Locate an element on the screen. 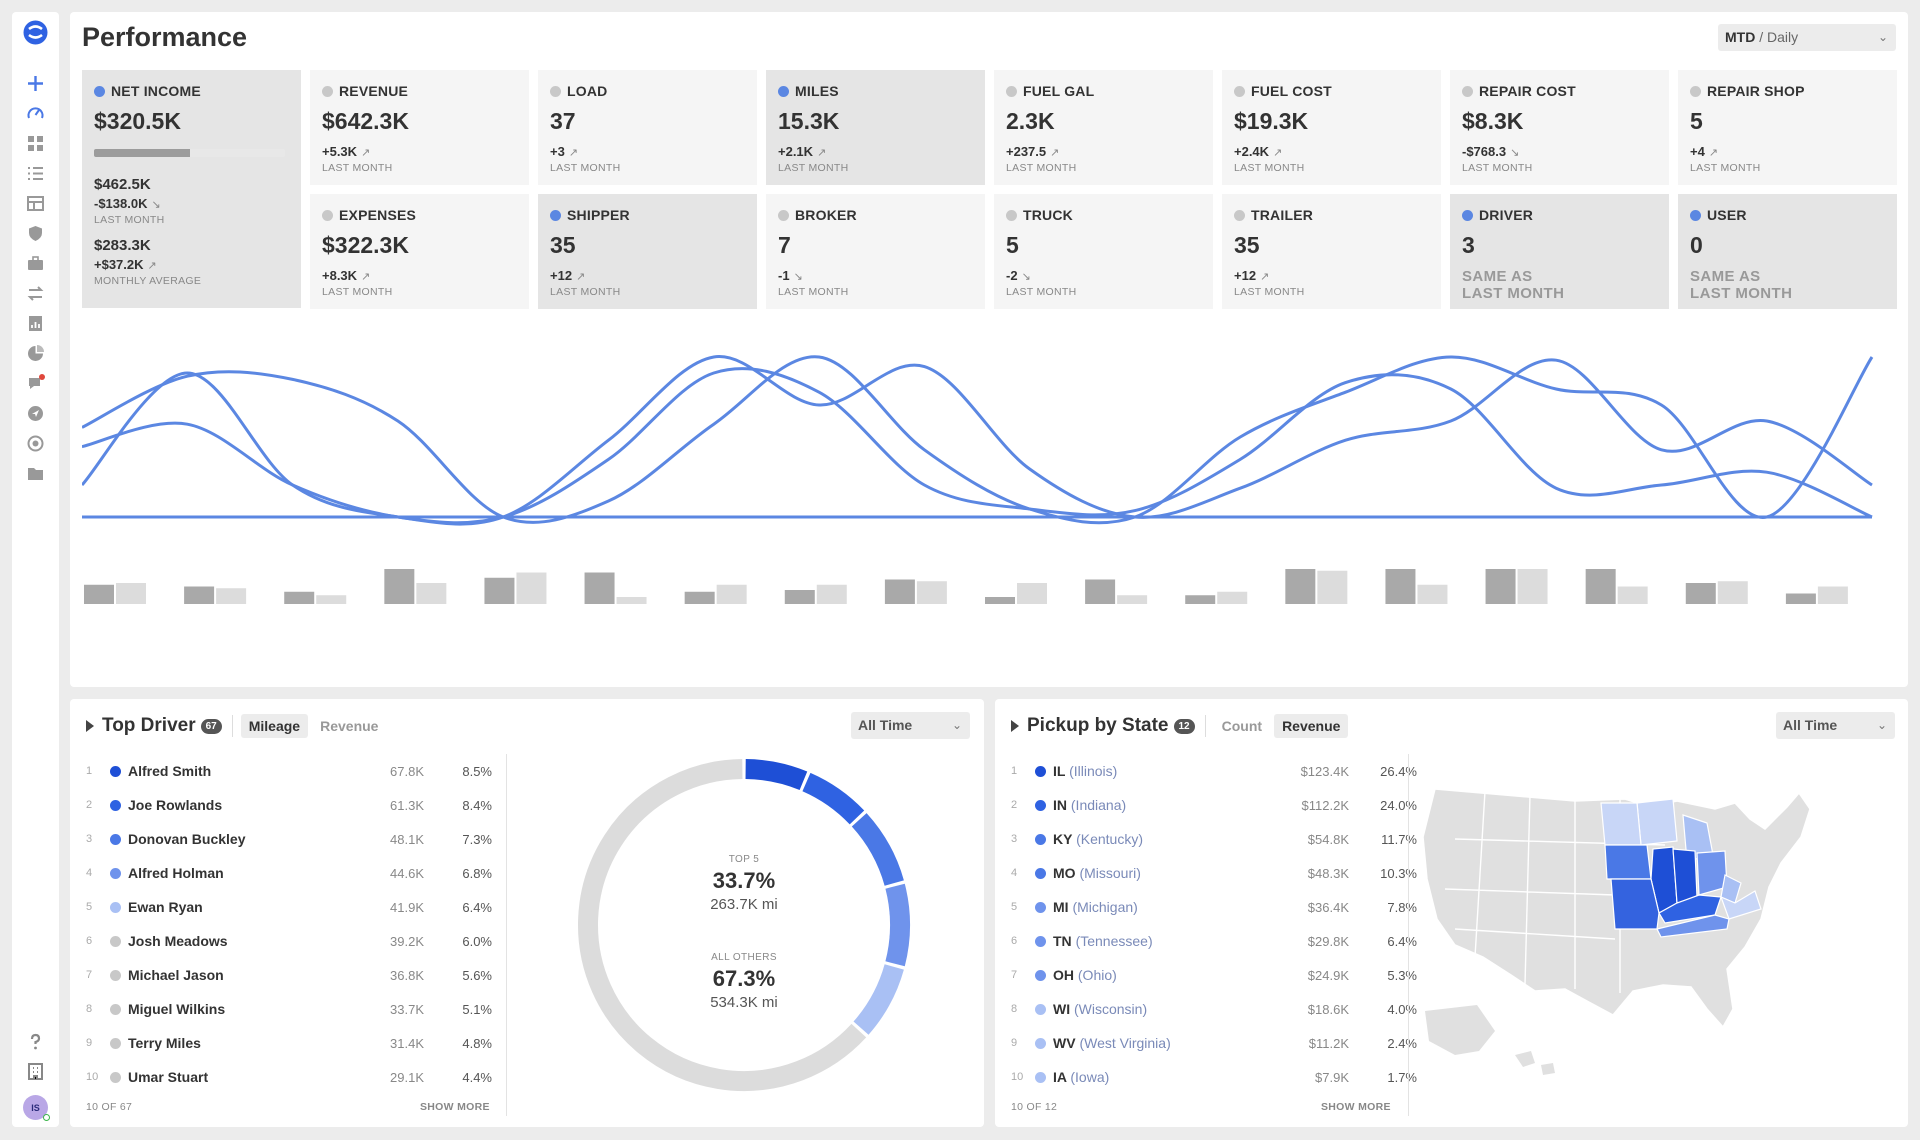  kpi-card-fuel-cost: FUEL COST $19.3K +2.4K ↗ LAST MONTH is located at coordinates (1331, 127).